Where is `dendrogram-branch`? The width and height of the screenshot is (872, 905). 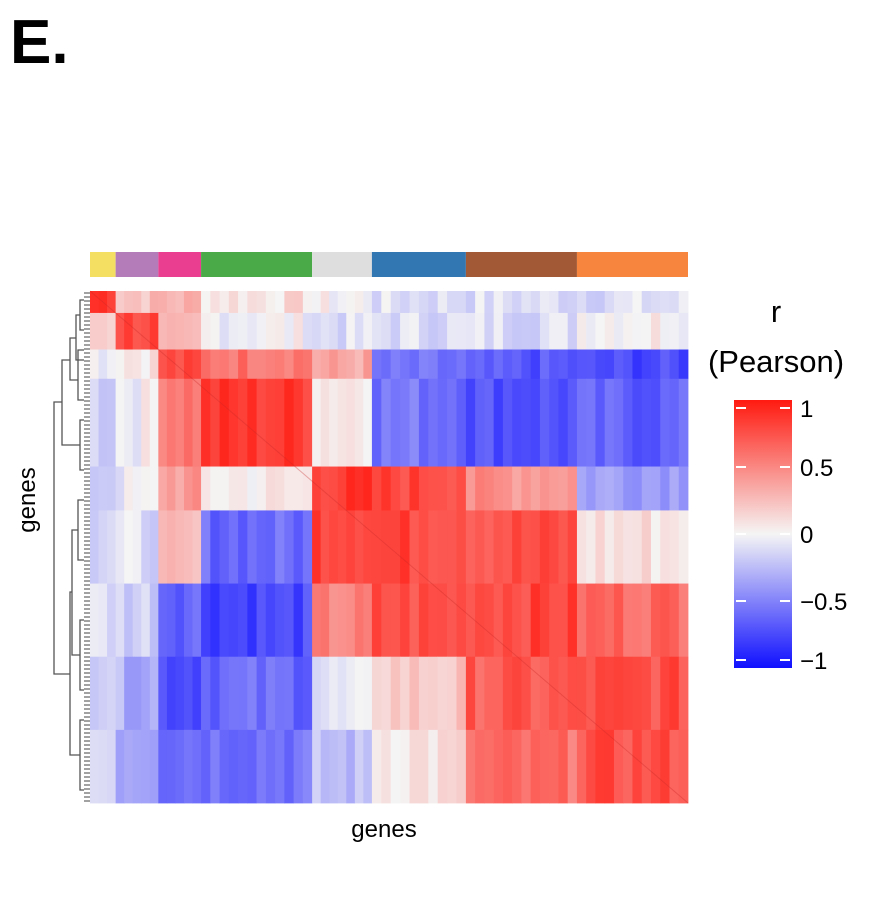 dendrogram-branch is located at coordinates (73, 359).